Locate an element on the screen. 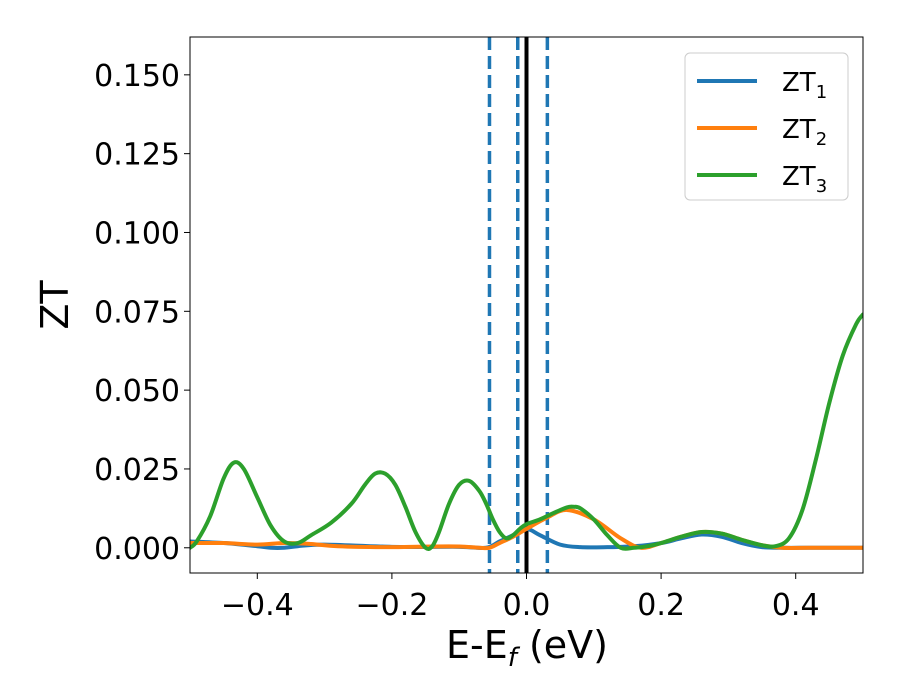  reference-lines is located at coordinates (518, 305).